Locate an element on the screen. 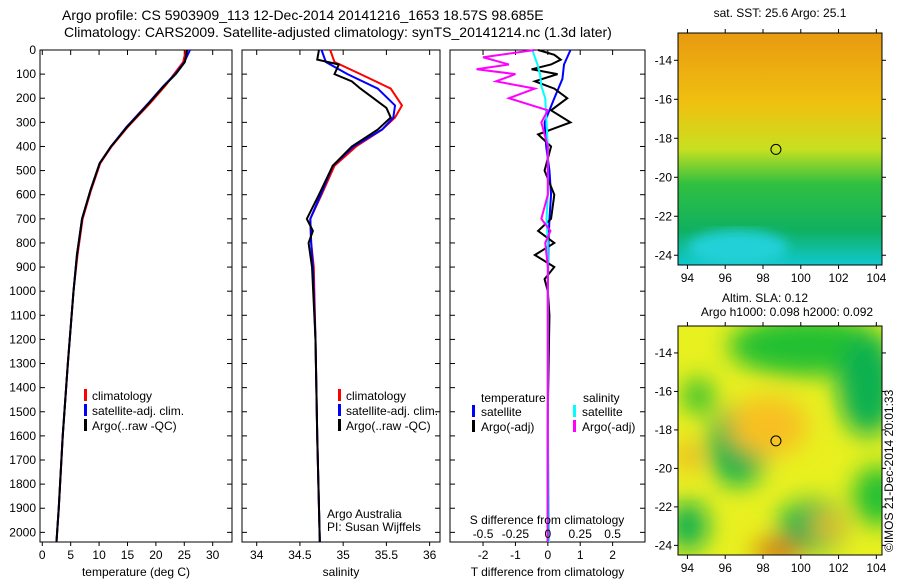 This screenshot has width=900, height=580. y-tick-label: 1100 is located at coordinates (23, 315).